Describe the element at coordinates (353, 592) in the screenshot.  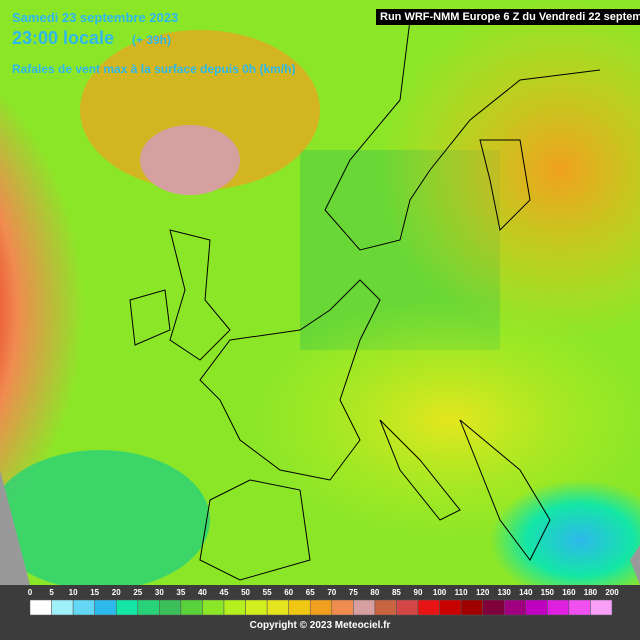
I see `legend-label: 75` at that location.